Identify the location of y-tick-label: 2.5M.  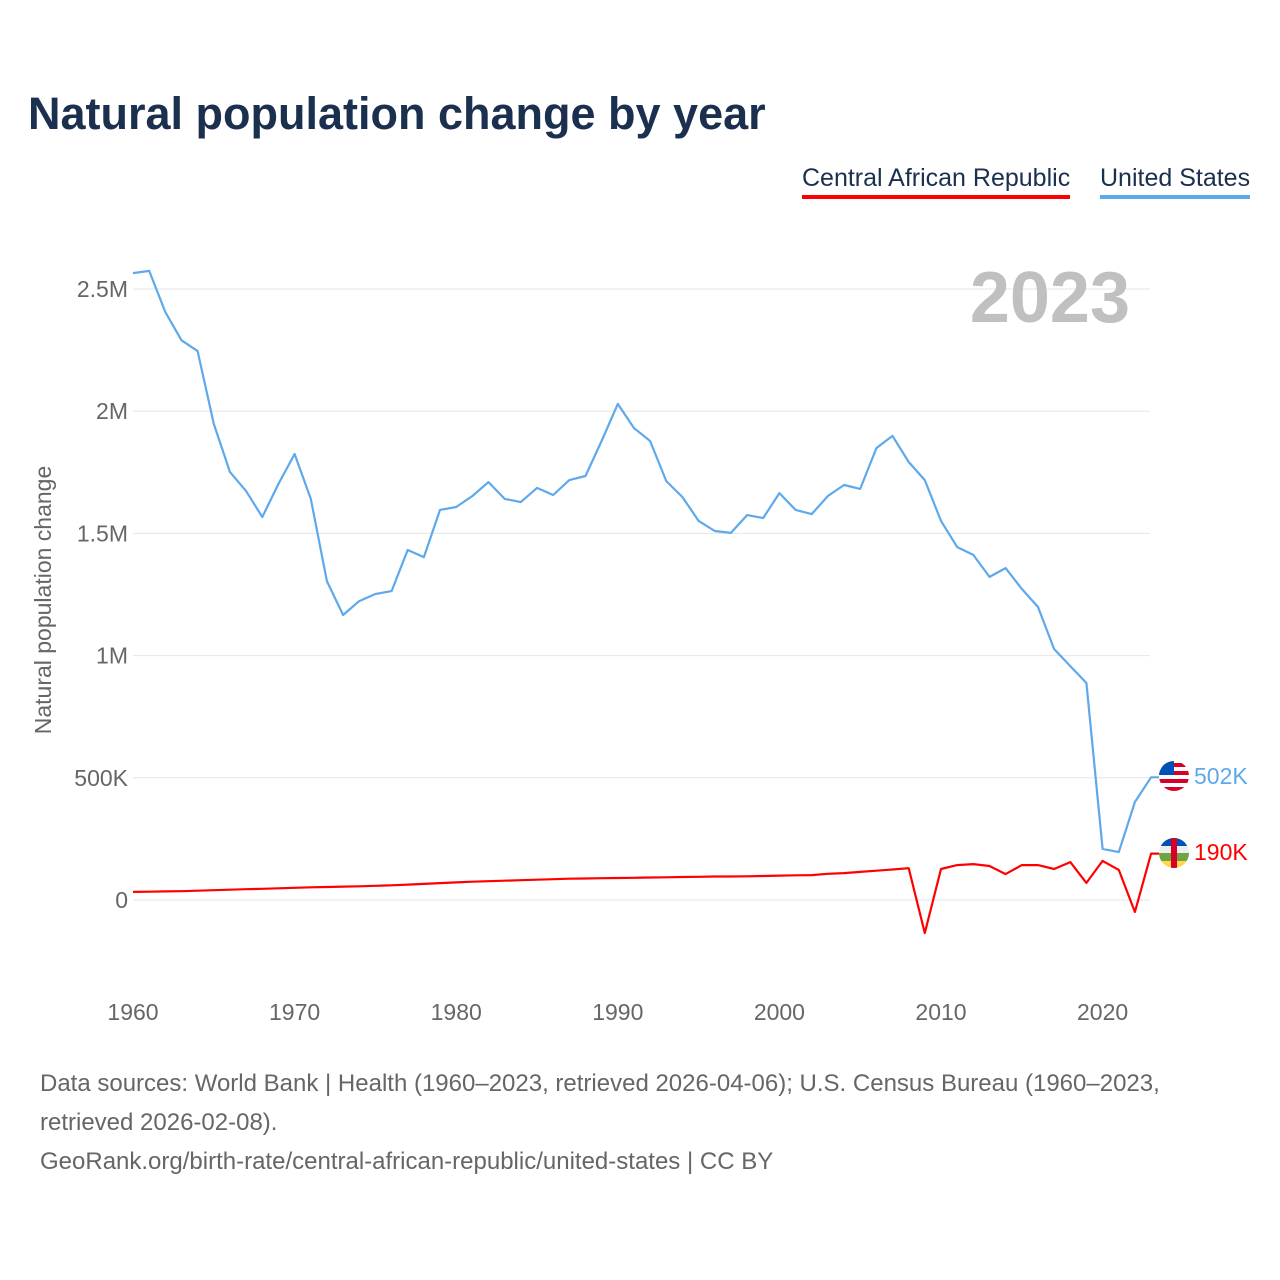
(102, 289).